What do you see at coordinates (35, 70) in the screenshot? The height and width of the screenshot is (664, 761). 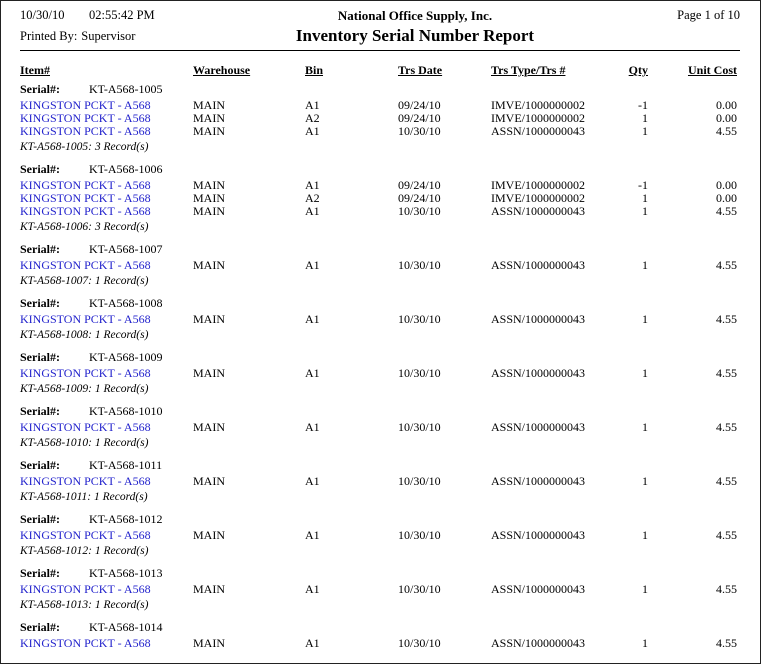 I see `column-header-item: Item#` at bounding box center [35, 70].